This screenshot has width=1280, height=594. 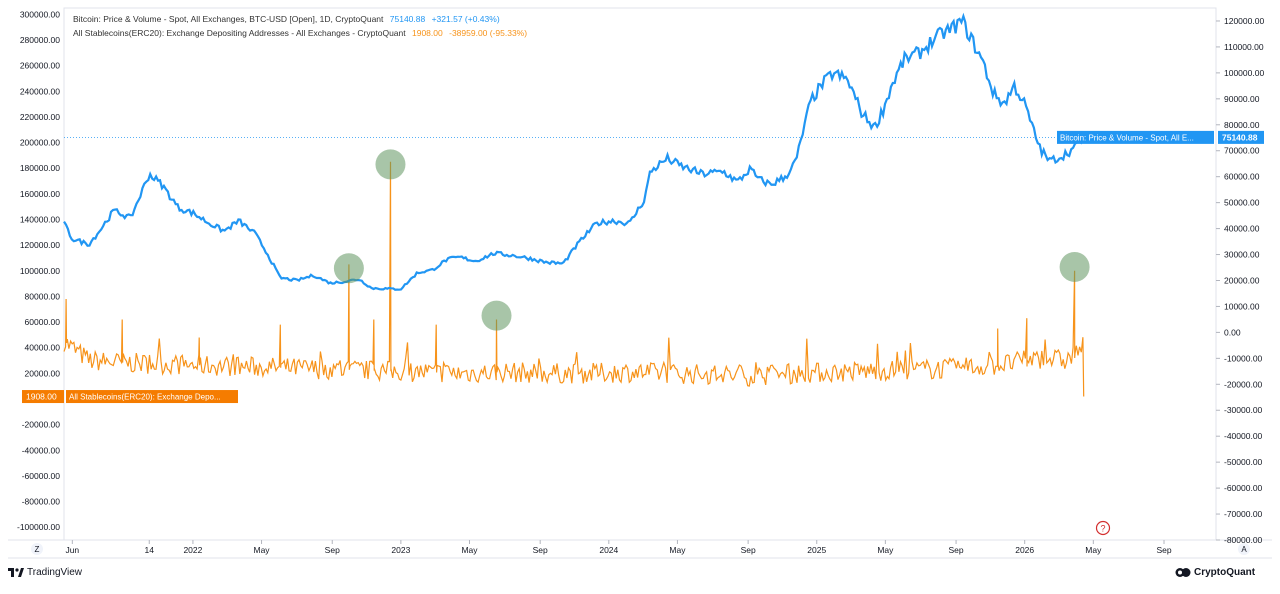 I want to click on right-tick-label: 0.00, so click(x=1232, y=332).